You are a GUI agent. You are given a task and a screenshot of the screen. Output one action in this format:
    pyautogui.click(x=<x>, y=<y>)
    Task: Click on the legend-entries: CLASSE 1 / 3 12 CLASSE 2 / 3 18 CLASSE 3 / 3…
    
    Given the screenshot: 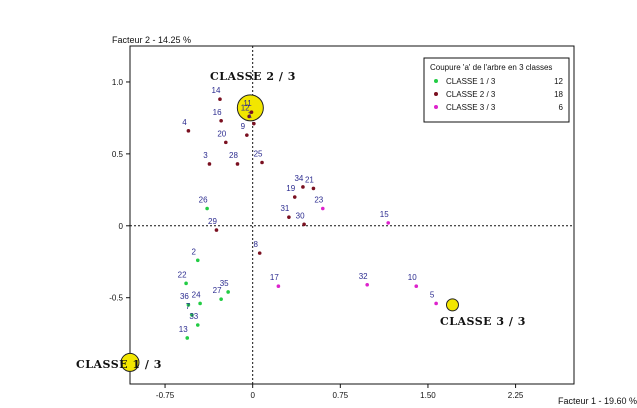 What is the action you would take?
    pyautogui.click(x=499, y=94)
    